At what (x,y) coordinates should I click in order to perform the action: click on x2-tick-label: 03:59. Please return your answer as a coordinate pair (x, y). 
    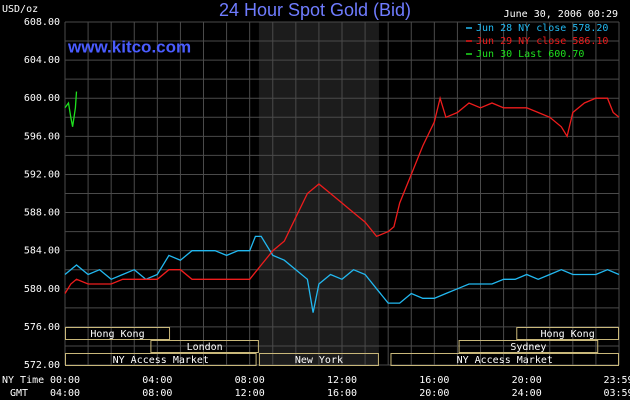
    Looking at the image, I should click on (616, 393).